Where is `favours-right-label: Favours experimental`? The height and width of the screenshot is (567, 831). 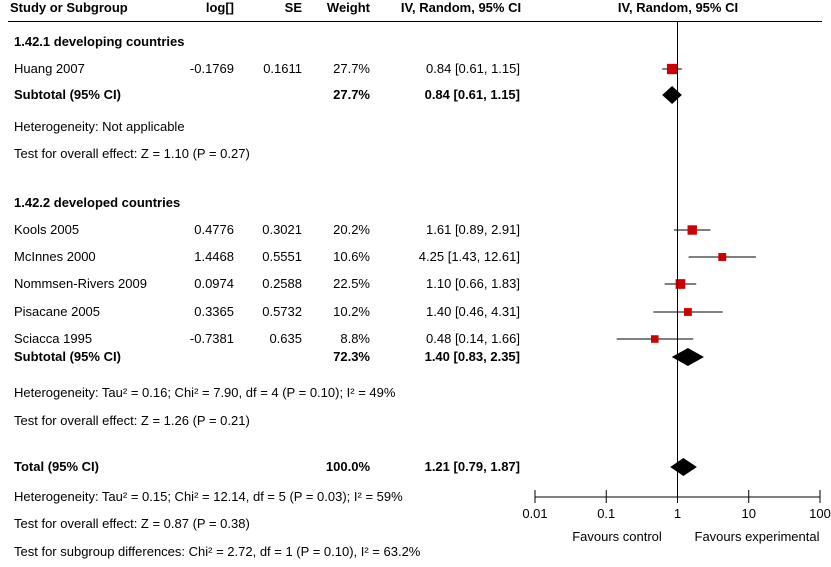 favours-right-label: Favours experimental is located at coordinates (757, 536).